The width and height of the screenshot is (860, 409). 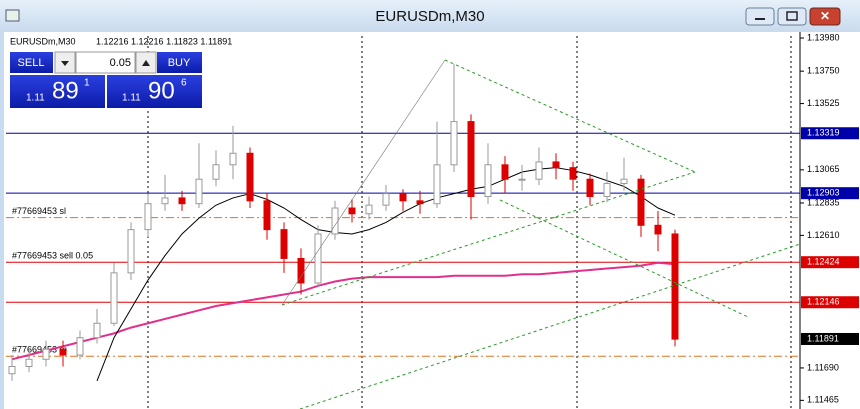 I want to click on buy-label: BUY, so click(x=179, y=63).